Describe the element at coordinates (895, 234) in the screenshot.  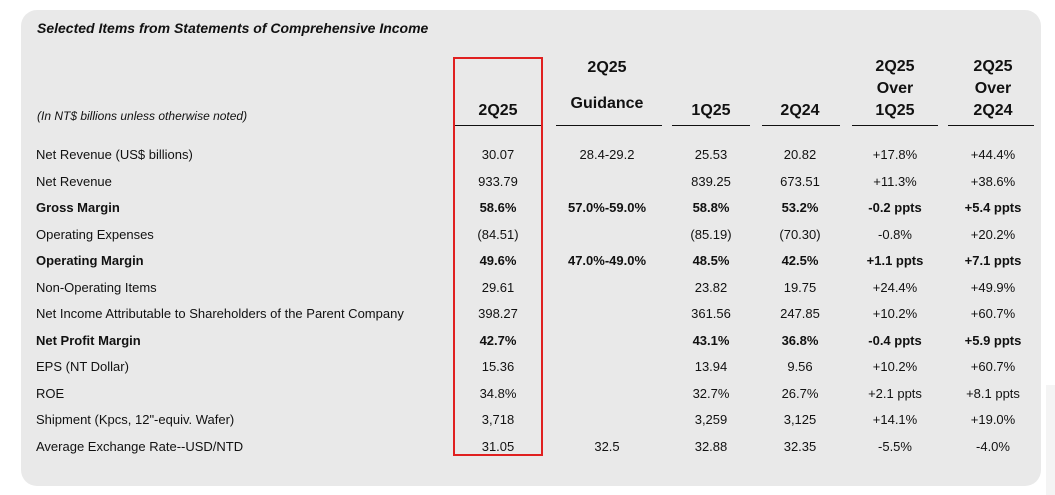
I see `cell-2q25-over-1q25: -0.8%` at that location.